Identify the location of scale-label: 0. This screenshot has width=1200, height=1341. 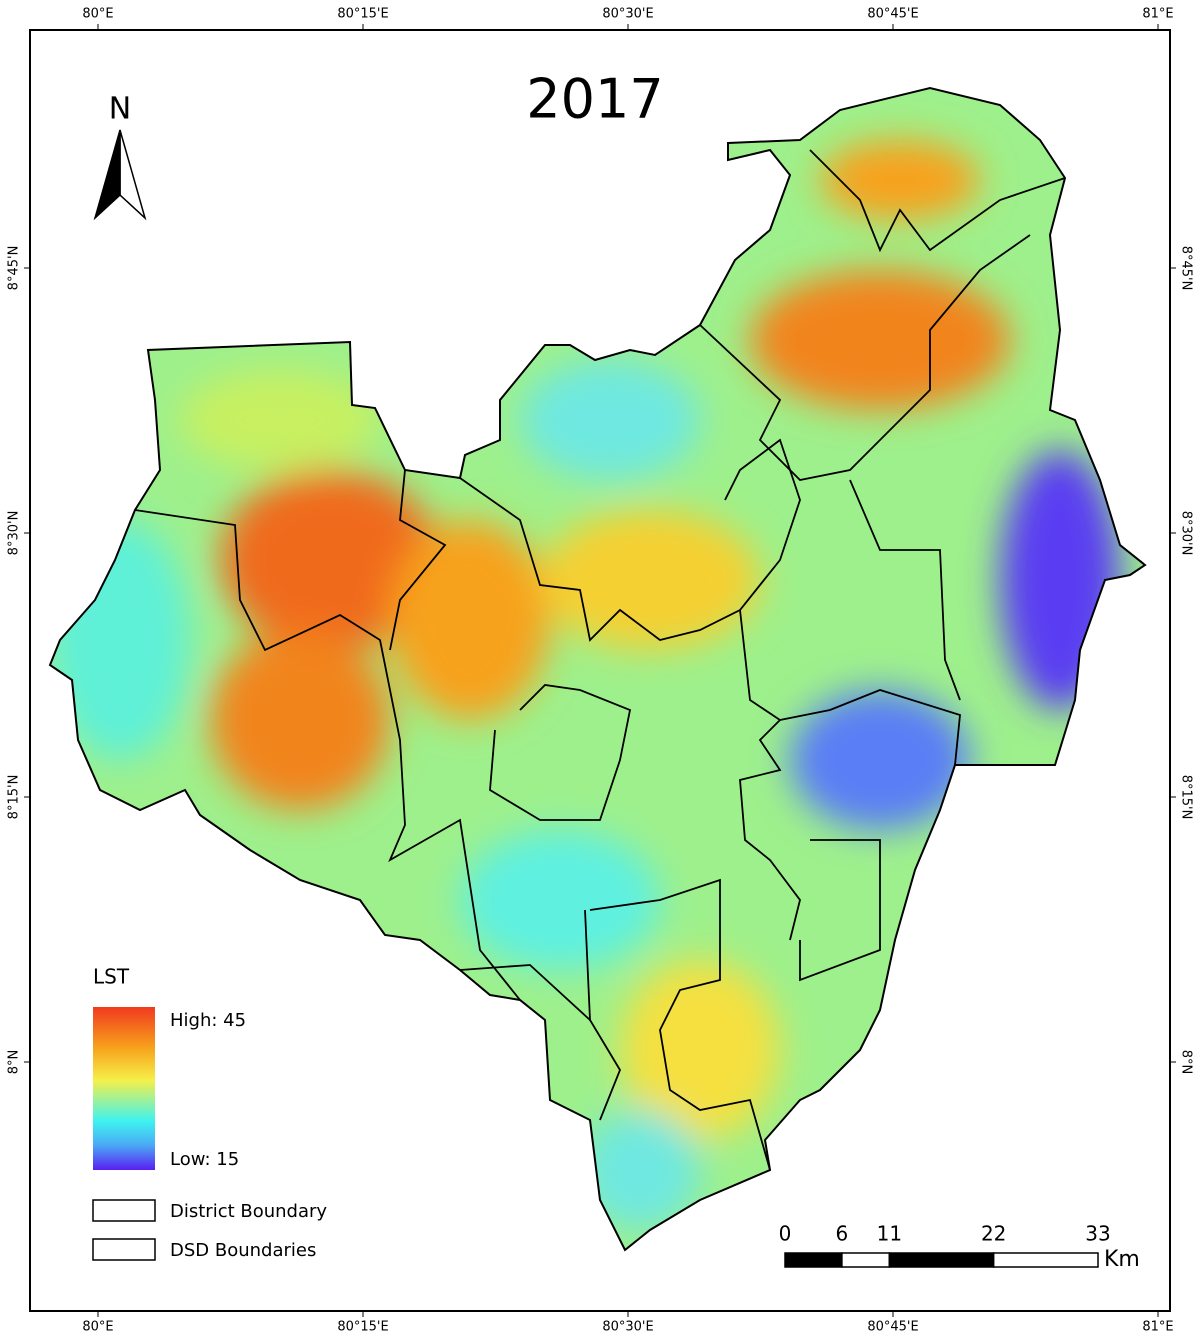
(785, 1234).